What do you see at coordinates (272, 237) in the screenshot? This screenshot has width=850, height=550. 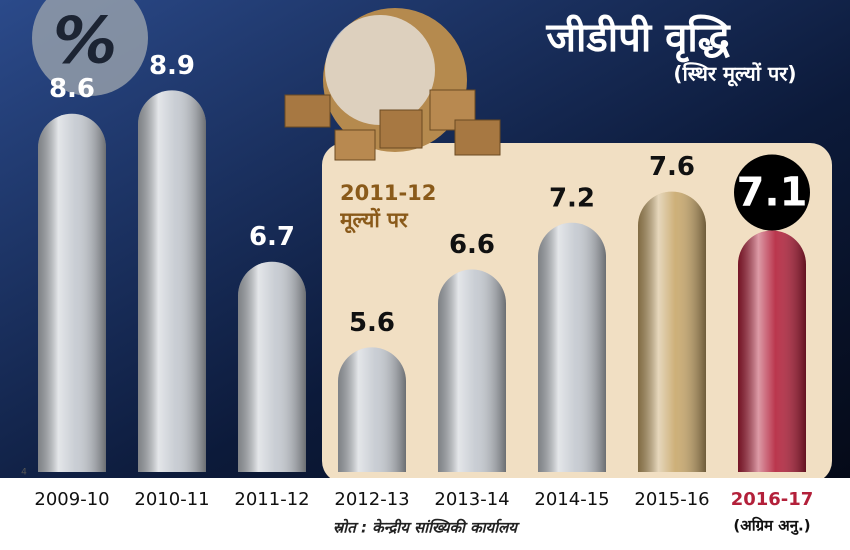 I see `value-label: 6.7` at bounding box center [272, 237].